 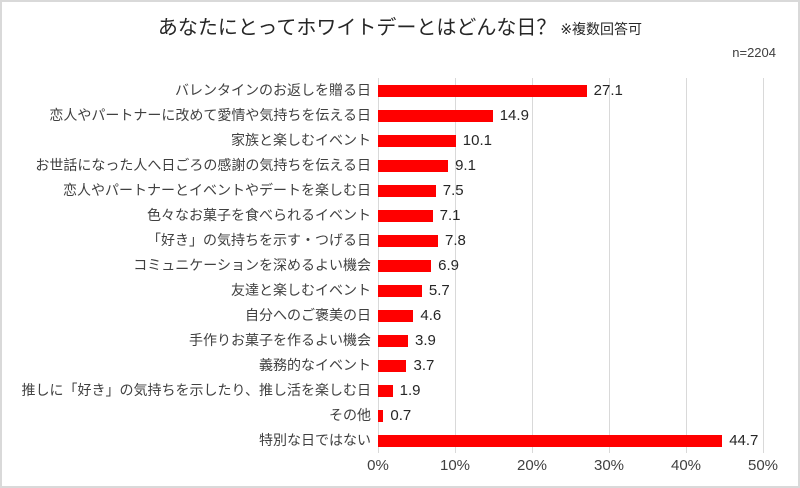 I want to click on x-axis-tick-label: 40%, so click(x=686, y=465).